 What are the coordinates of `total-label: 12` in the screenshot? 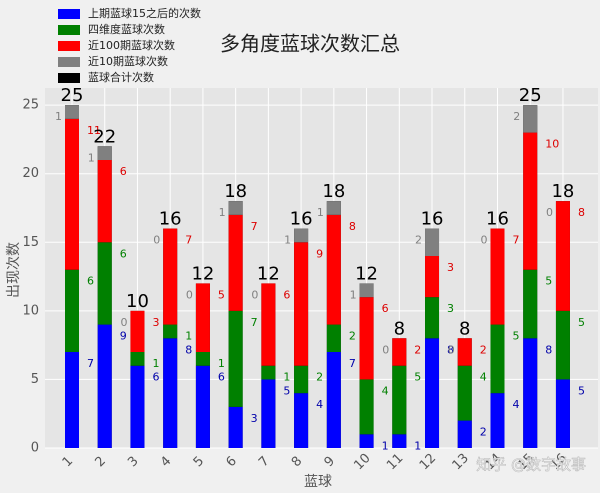 It's located at (268, 273).